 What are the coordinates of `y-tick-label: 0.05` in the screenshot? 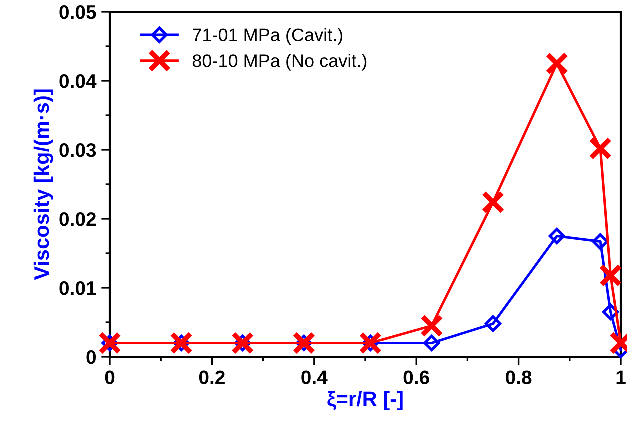 It's located at (78, 12).